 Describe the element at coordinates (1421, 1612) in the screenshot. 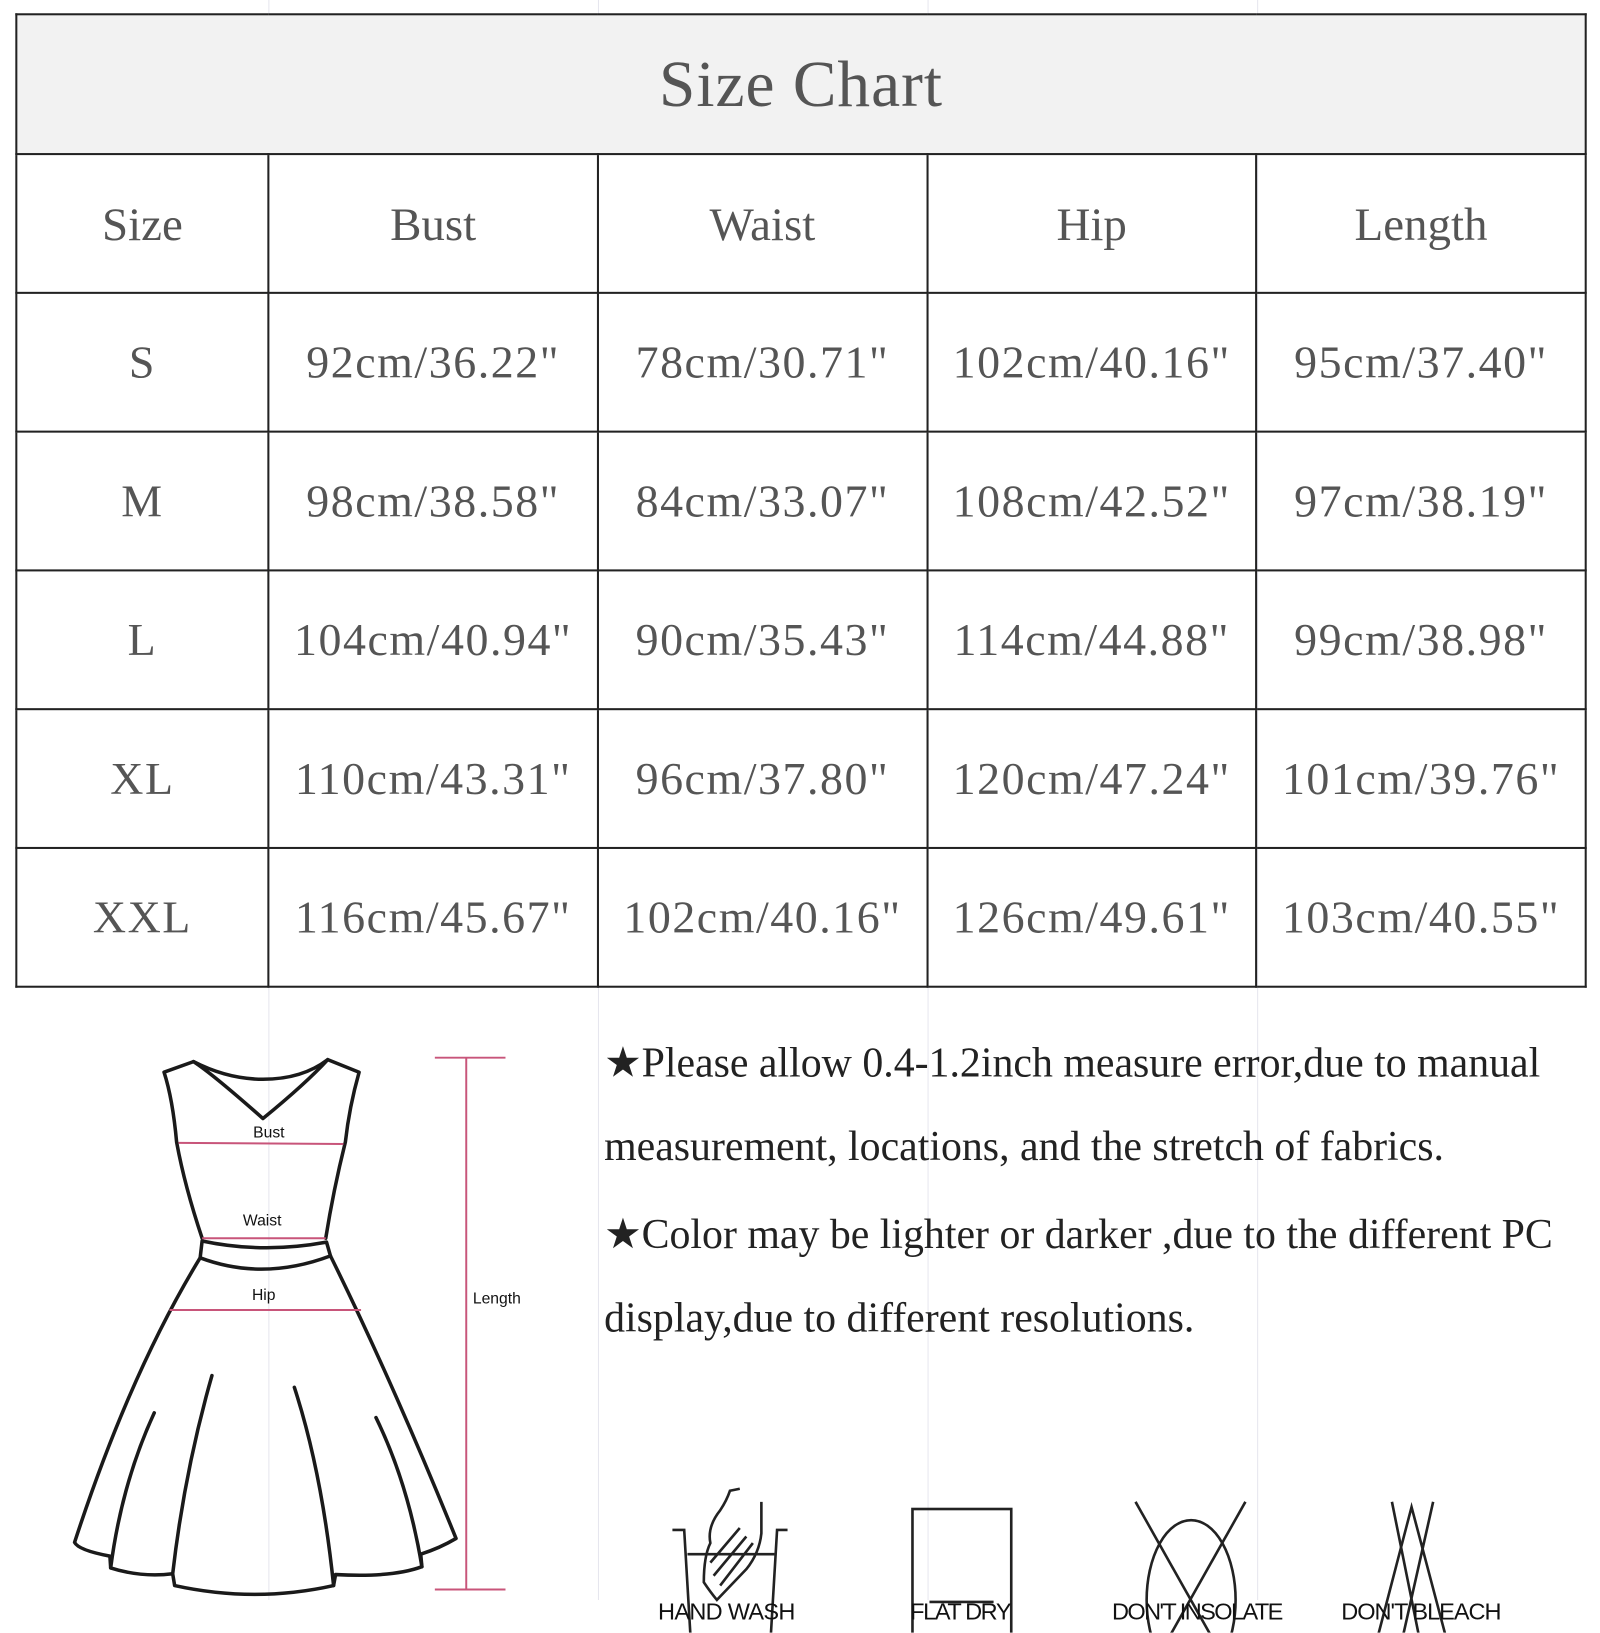

I see `care-label-dont-bleach: DON'T BLEACH` at that location.